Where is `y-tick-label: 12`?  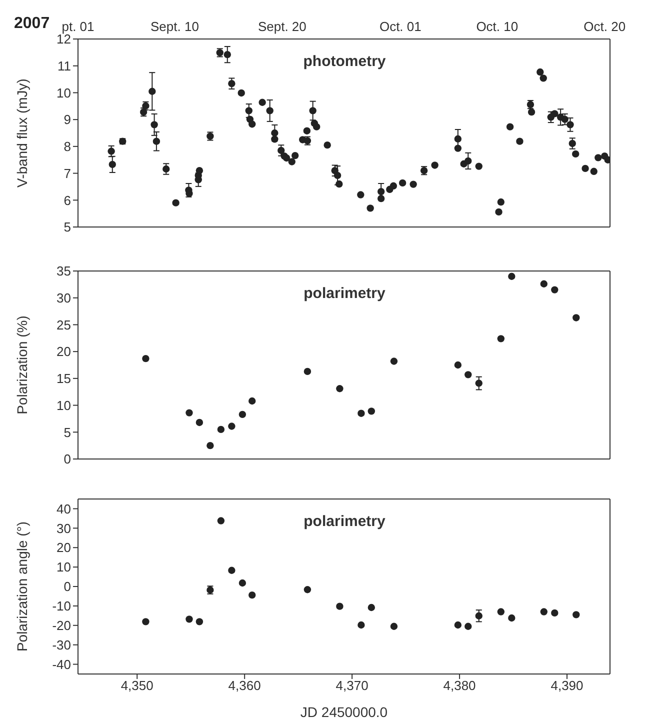 y-tick-label: 12 is located at coordinates (63, 39).